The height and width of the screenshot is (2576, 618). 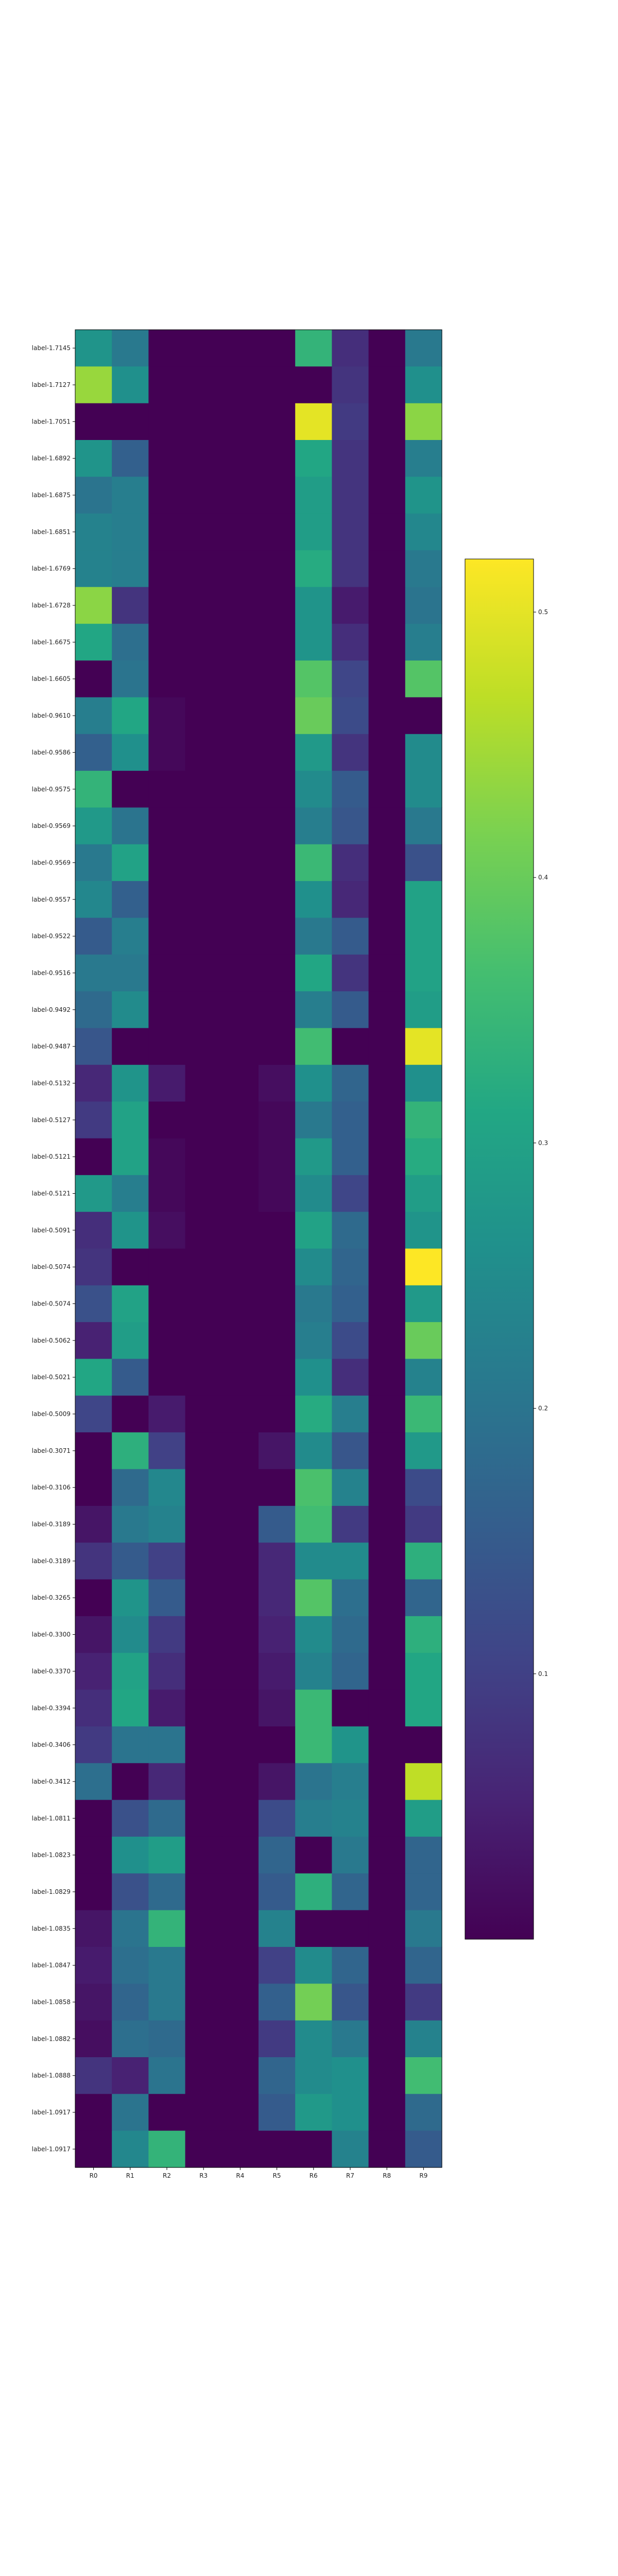 What do you see at coordinates (51, 348) in the screenshot?
I see `y-tick-label: label-1.7145` at bounding box center [51, 348].